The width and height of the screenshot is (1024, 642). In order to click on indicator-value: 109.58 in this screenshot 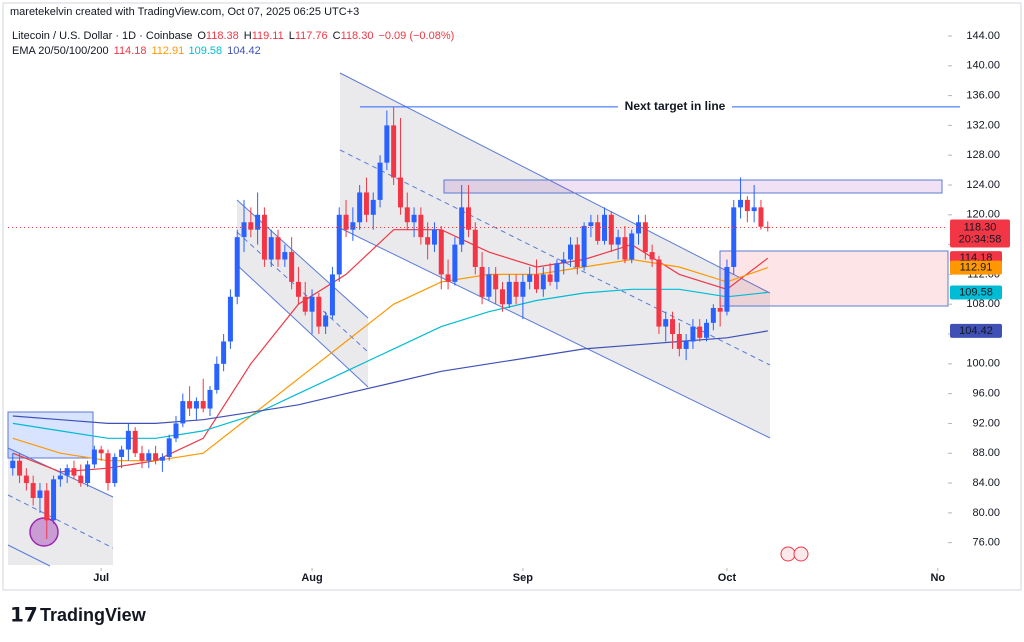, I will do `click(205, 51)`.